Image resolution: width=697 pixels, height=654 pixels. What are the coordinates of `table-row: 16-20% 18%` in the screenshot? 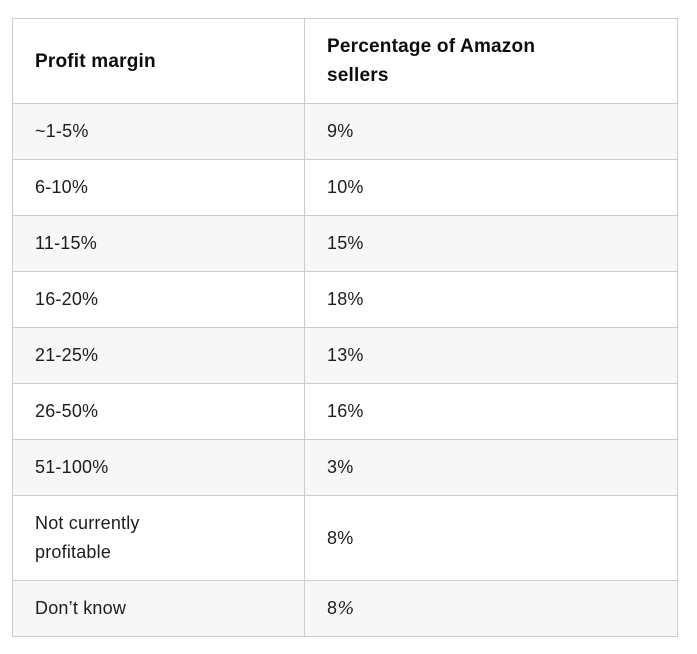 It's located at (345, 299).